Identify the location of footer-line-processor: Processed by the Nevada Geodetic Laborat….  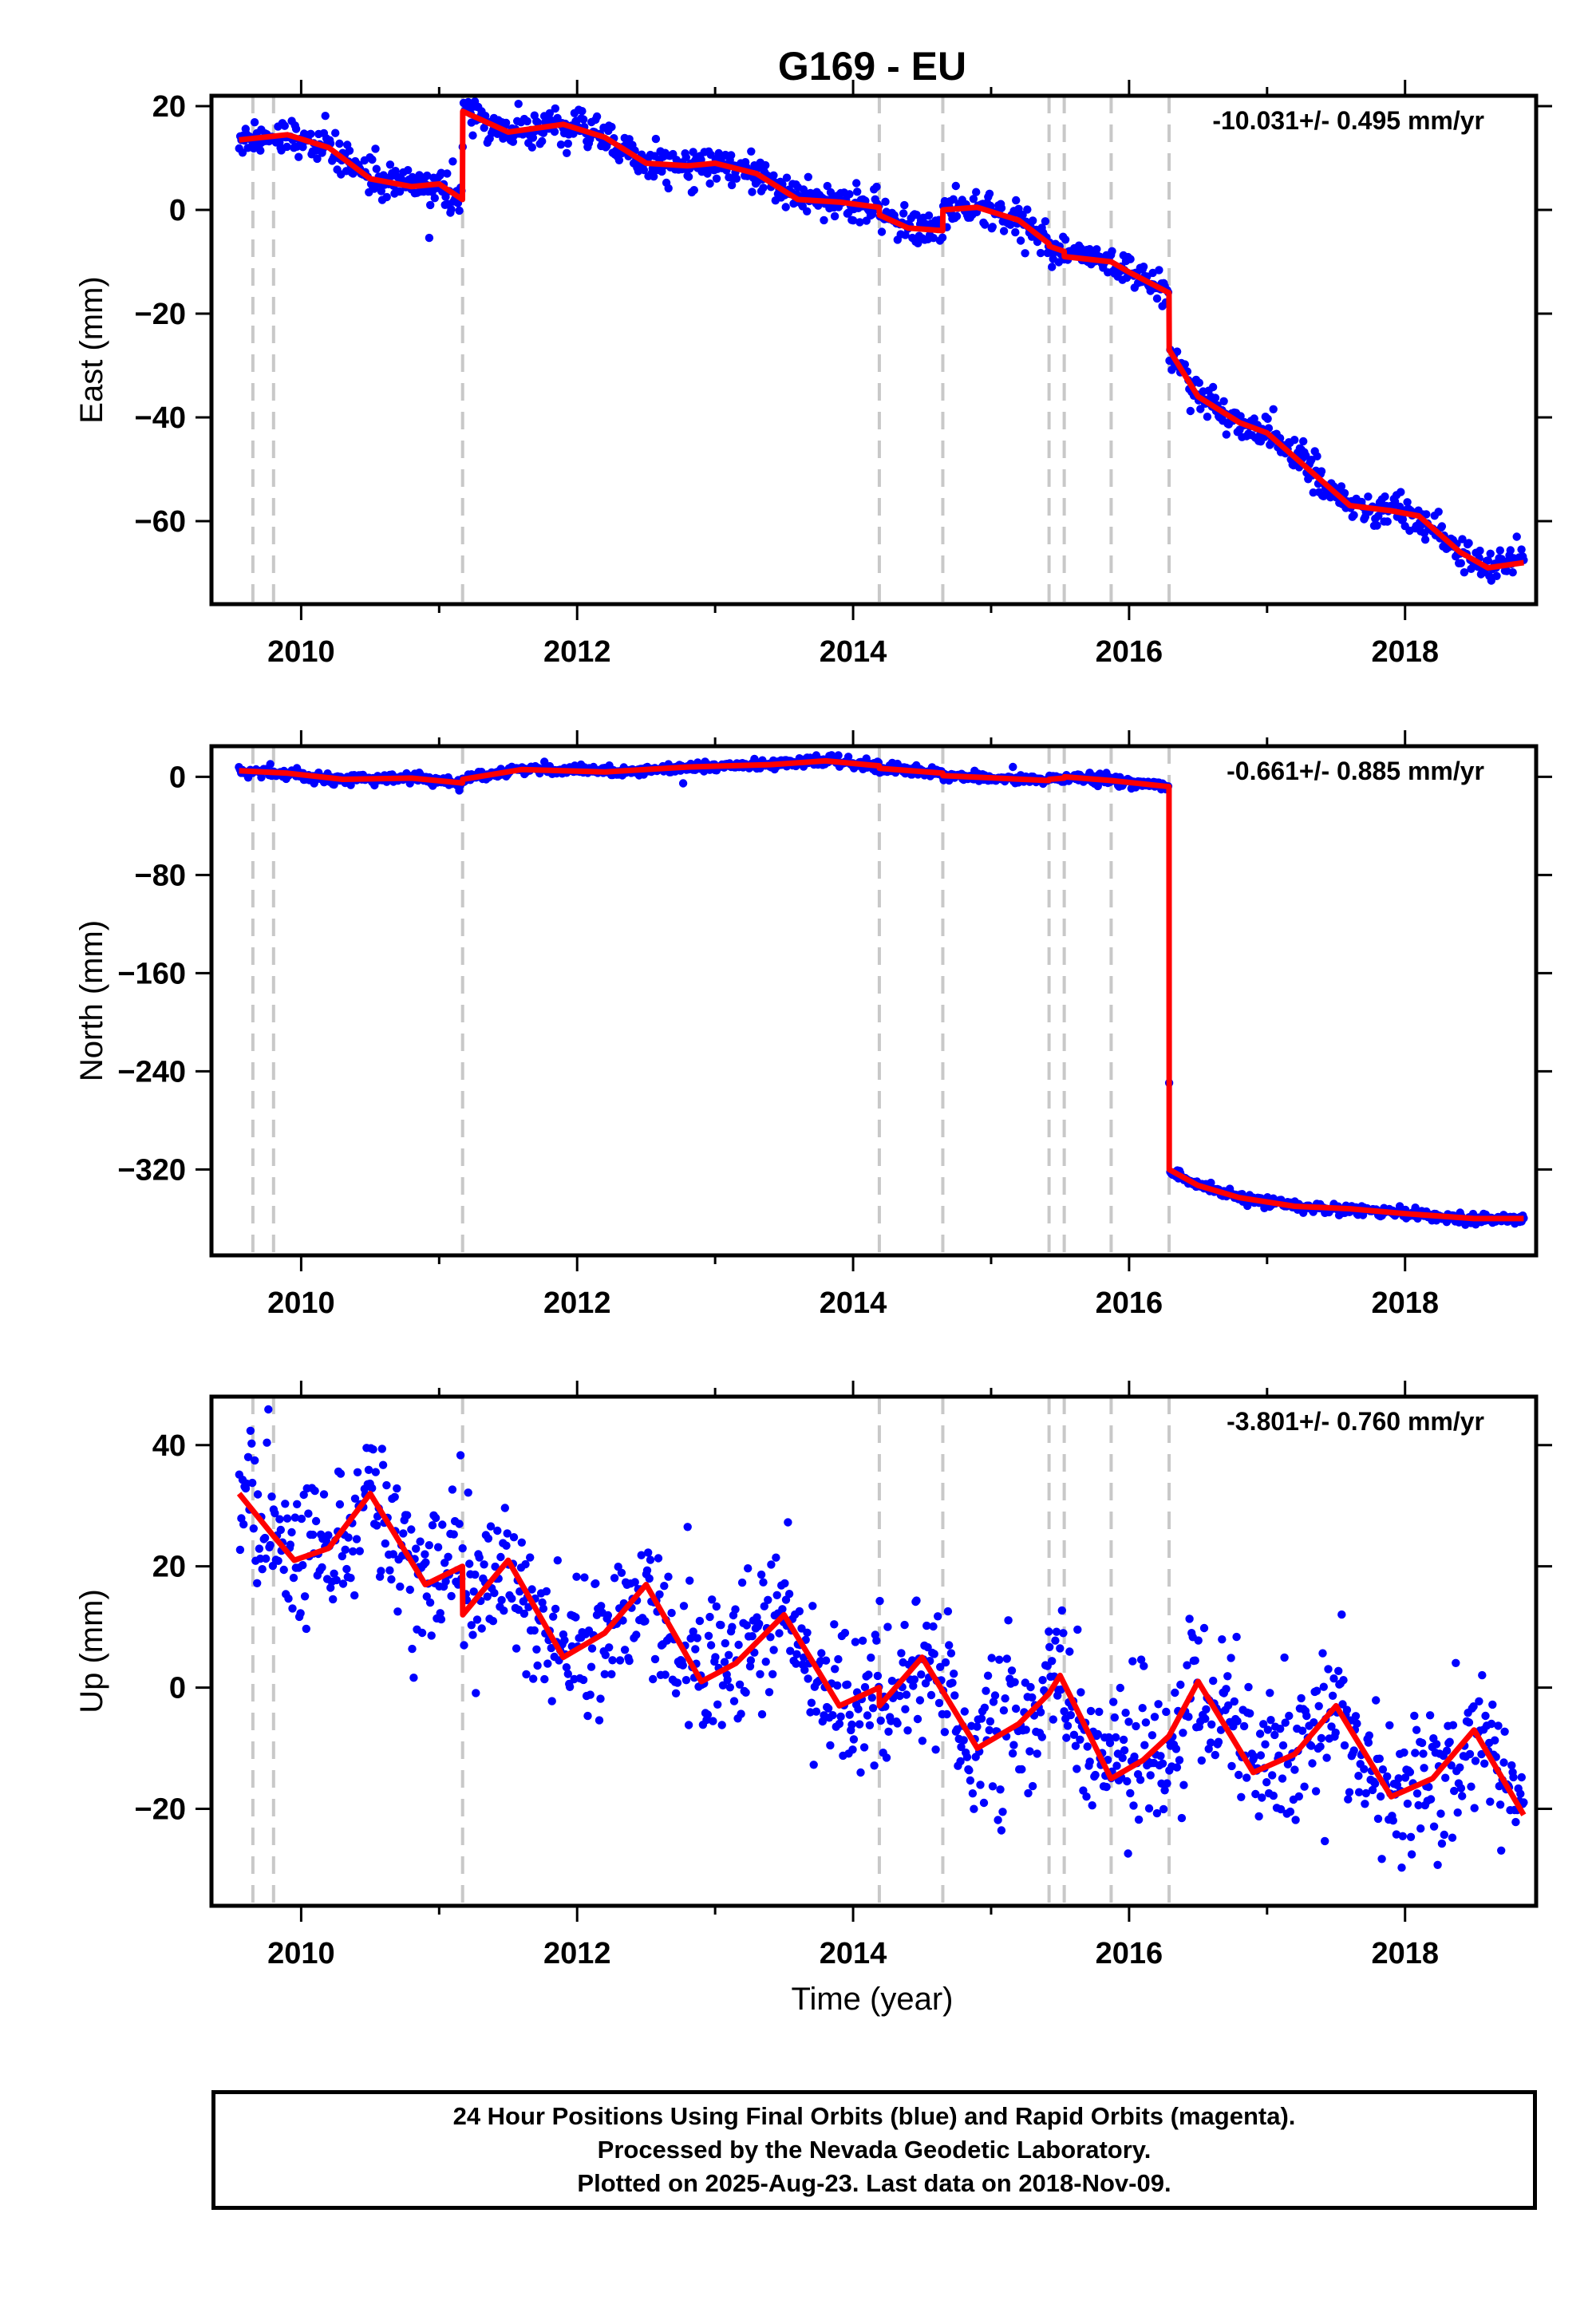
(874, 2150).